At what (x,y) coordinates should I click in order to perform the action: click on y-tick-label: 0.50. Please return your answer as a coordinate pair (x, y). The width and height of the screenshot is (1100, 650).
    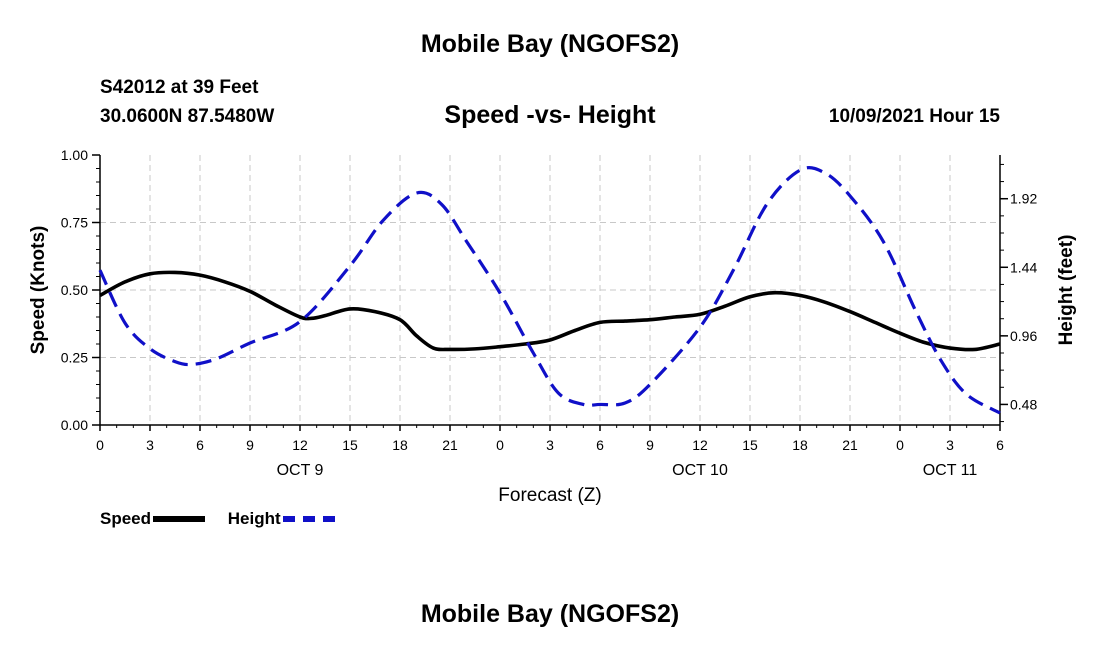
    Looking at the image, I should click on (74, 290).